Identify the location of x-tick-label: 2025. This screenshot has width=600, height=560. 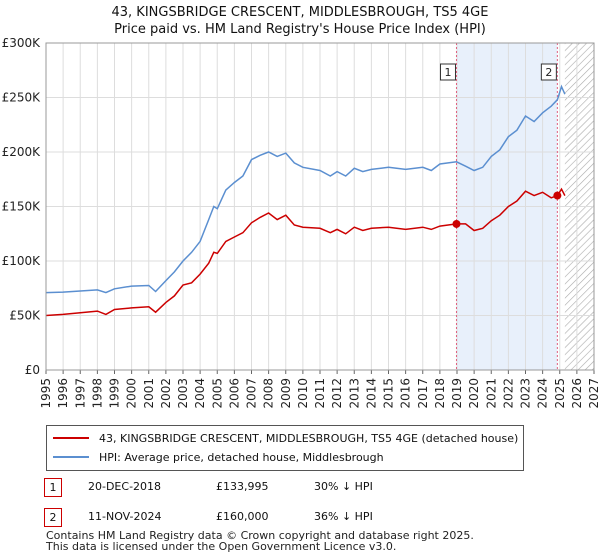
(560, 393).